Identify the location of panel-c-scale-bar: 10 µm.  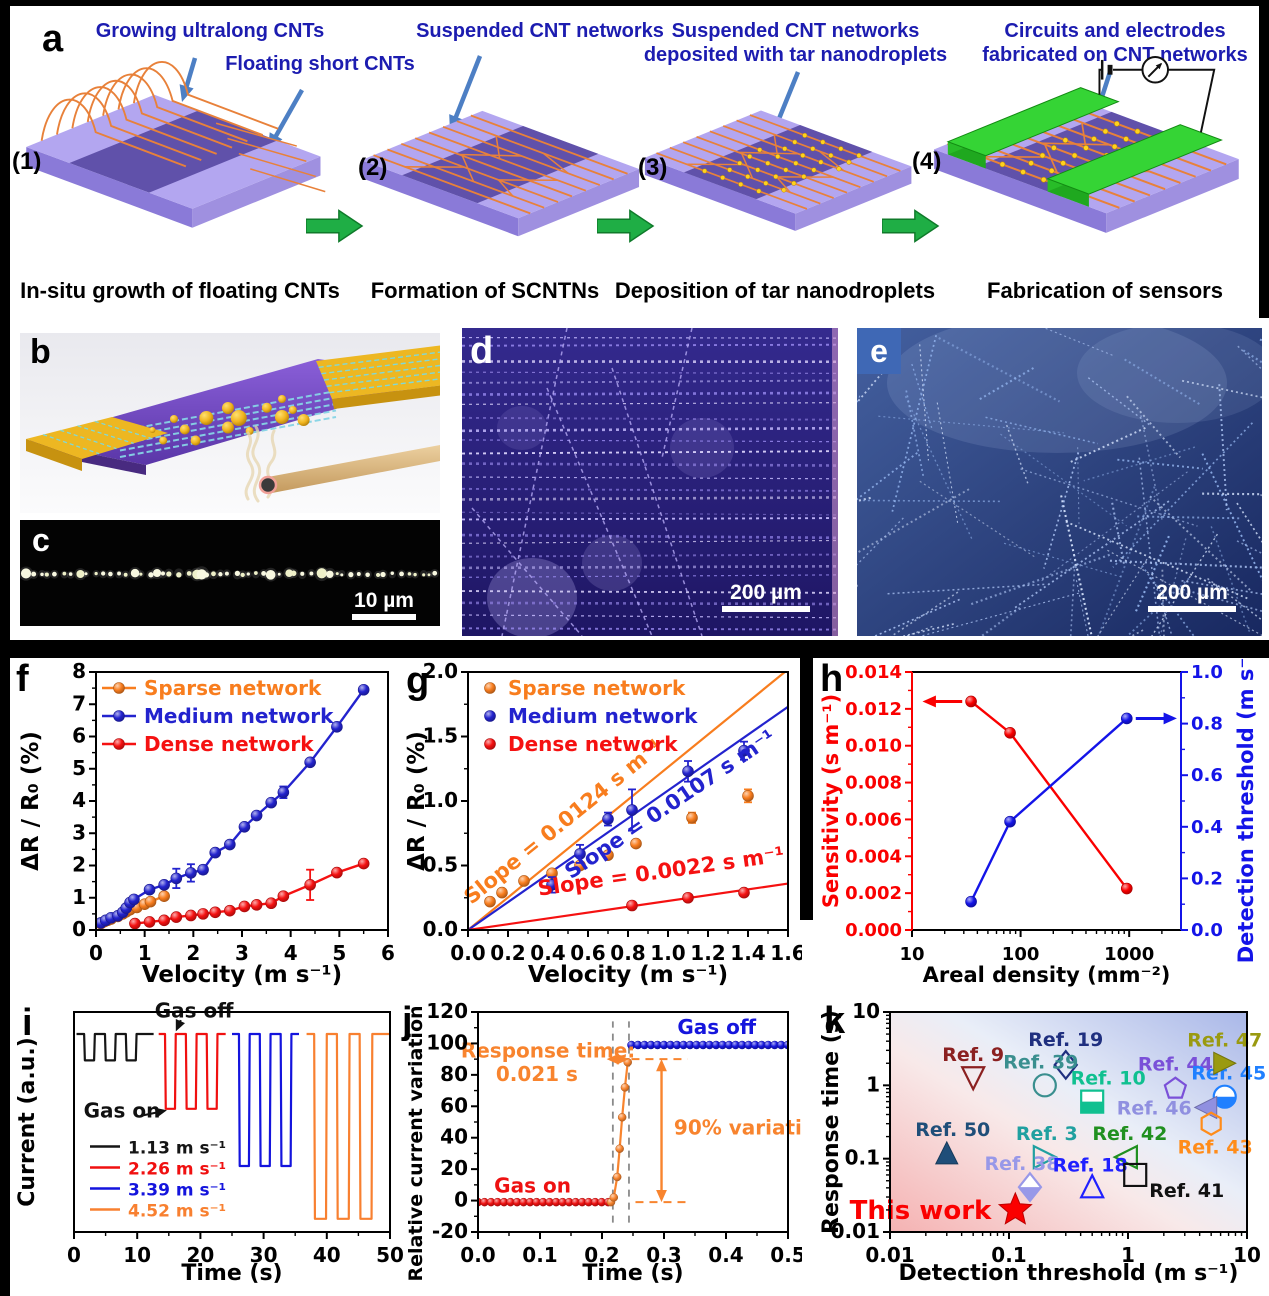
(384, 605).